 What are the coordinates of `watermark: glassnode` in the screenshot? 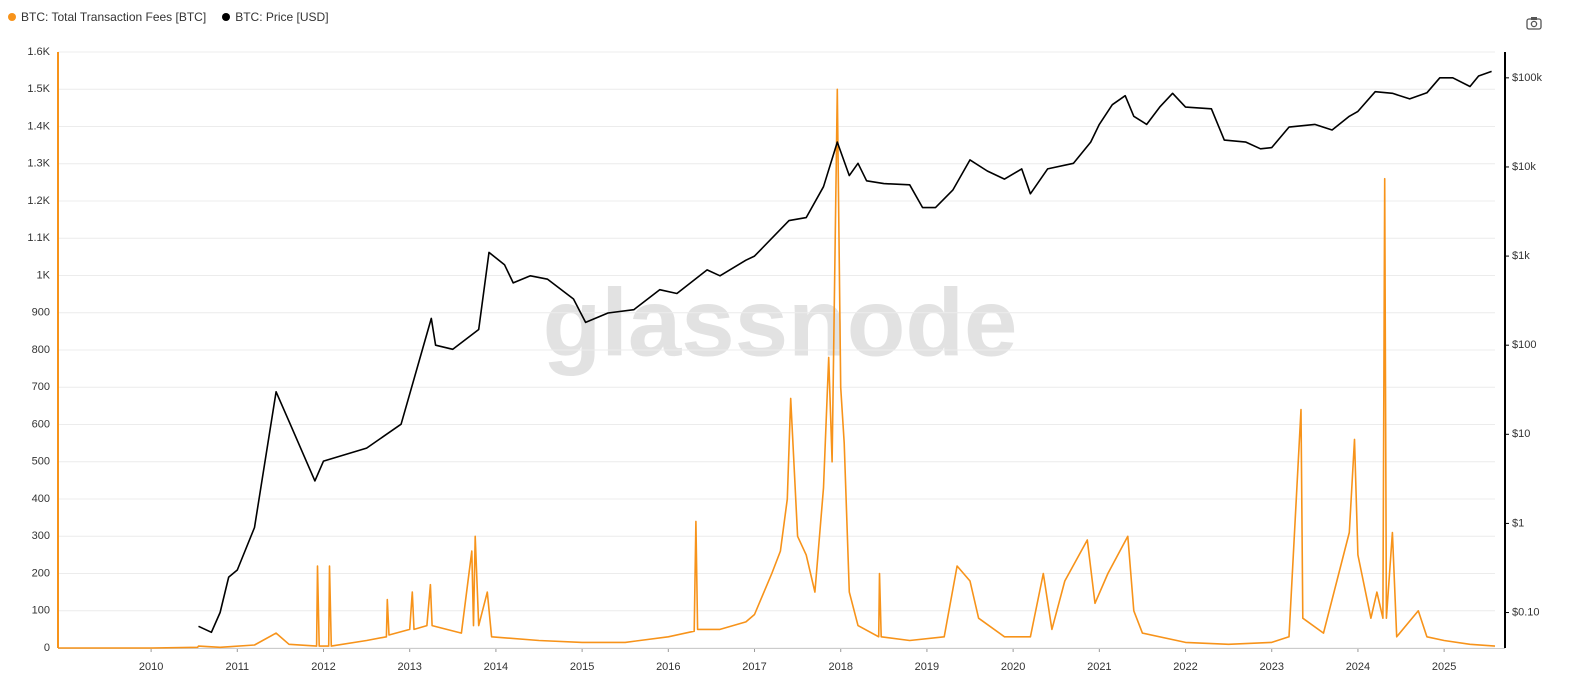 It's located at (780, 322).